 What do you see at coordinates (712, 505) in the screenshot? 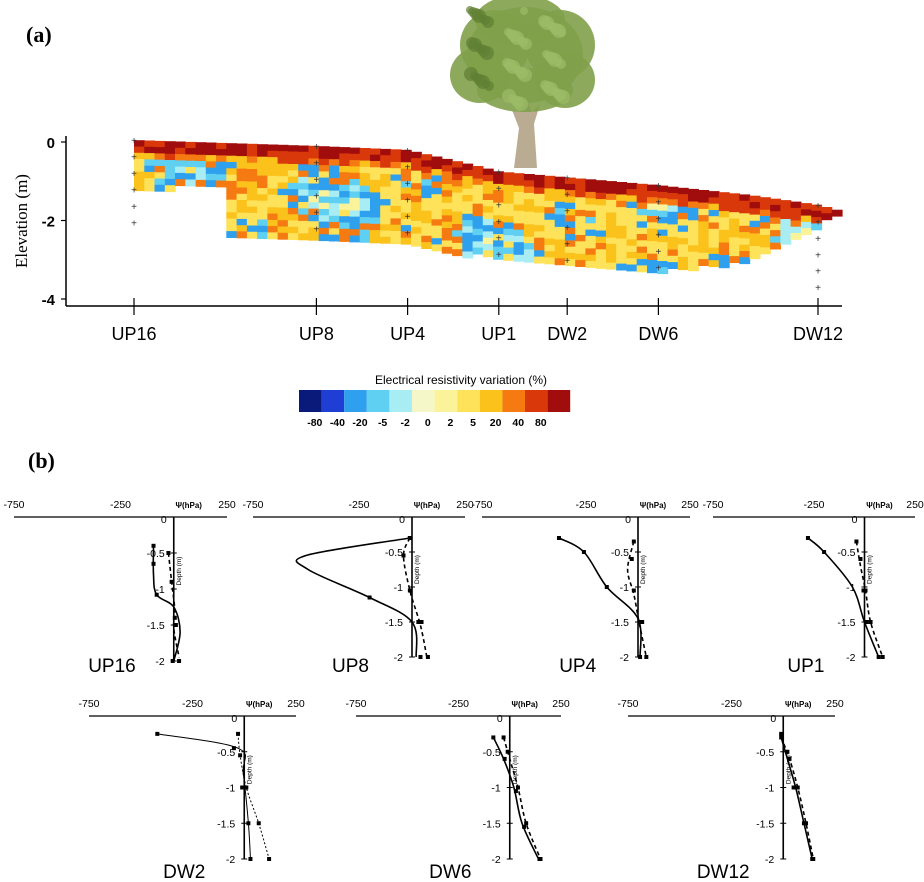
I see `x-tick-label: -750` at bounding box center [712, 505].